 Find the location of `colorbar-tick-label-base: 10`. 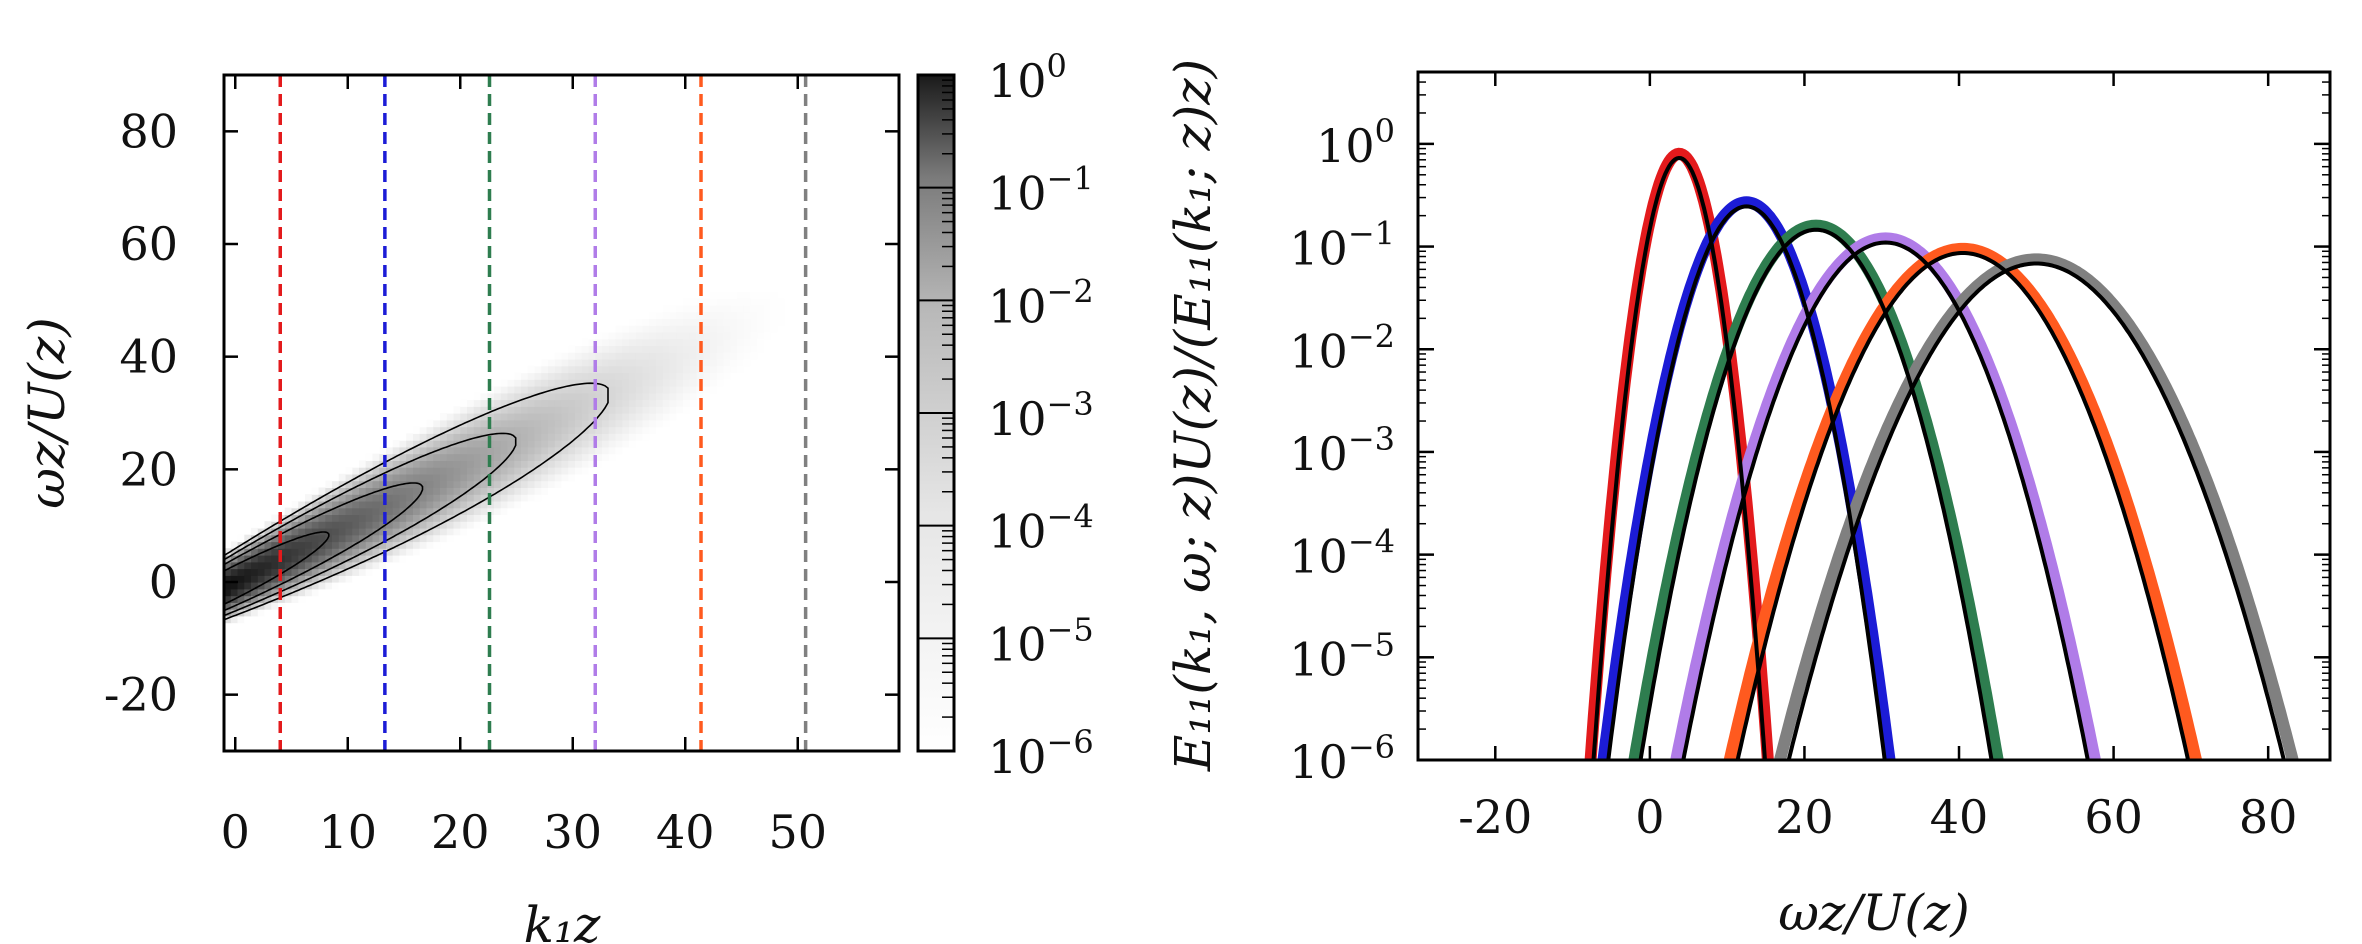

colorbar-tick-label-base: 10 is located at coordinates (1017, 757).